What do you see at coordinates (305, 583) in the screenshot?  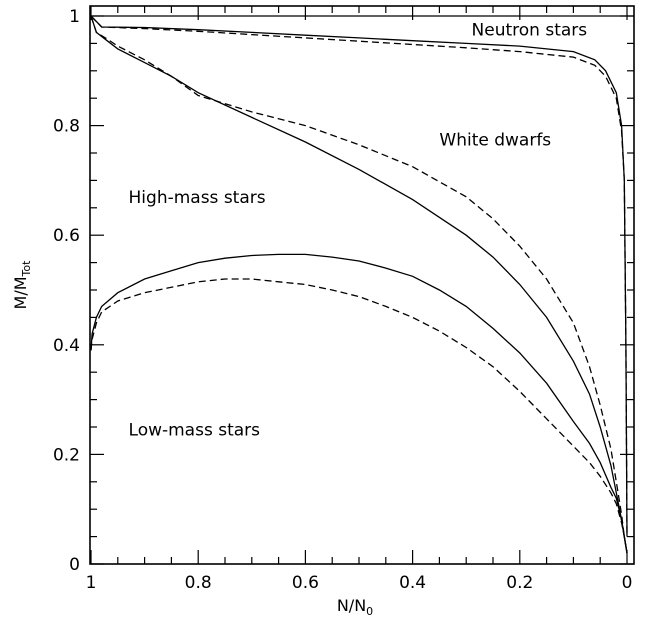 I see `x-tick-label: 0.6` at bounding box center [305, 583].